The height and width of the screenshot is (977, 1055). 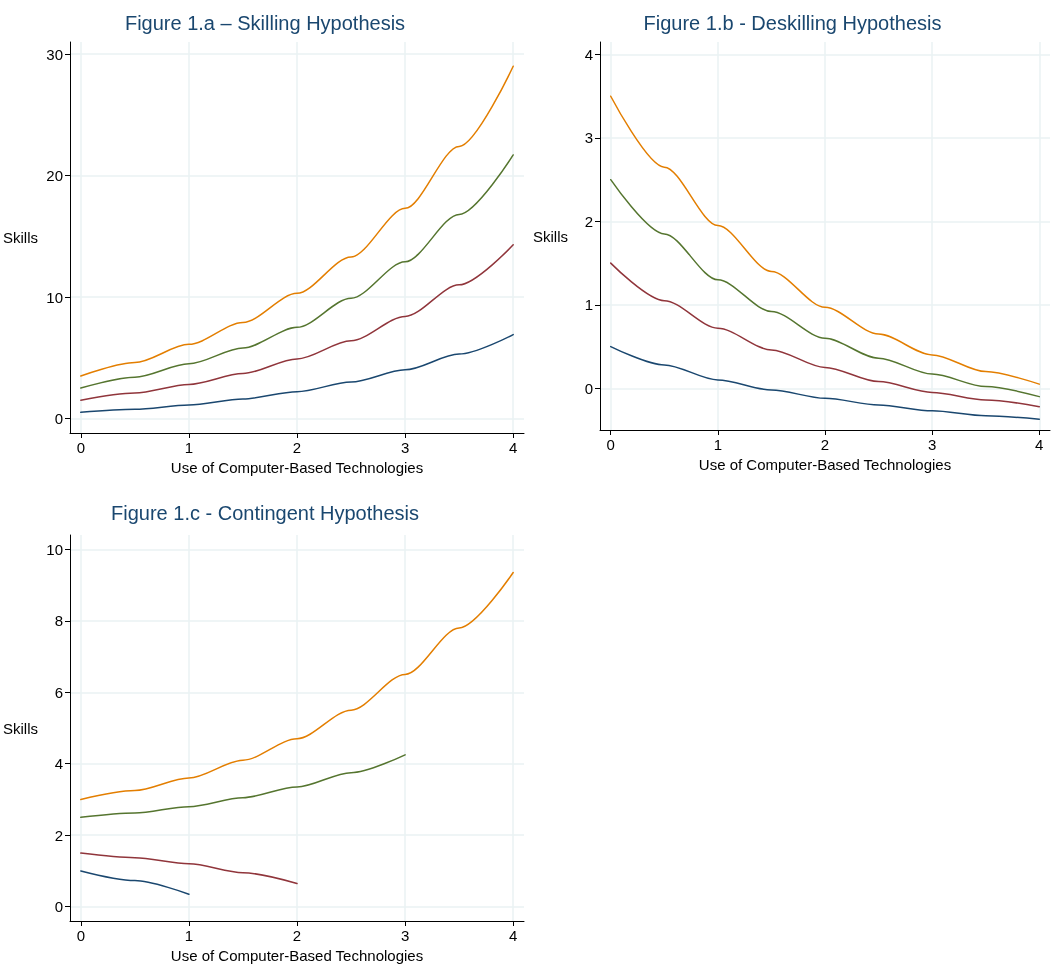 I want to click on chart-title: Figure 1.a – Skilling Hypothesis, so click(x=265, y=23).